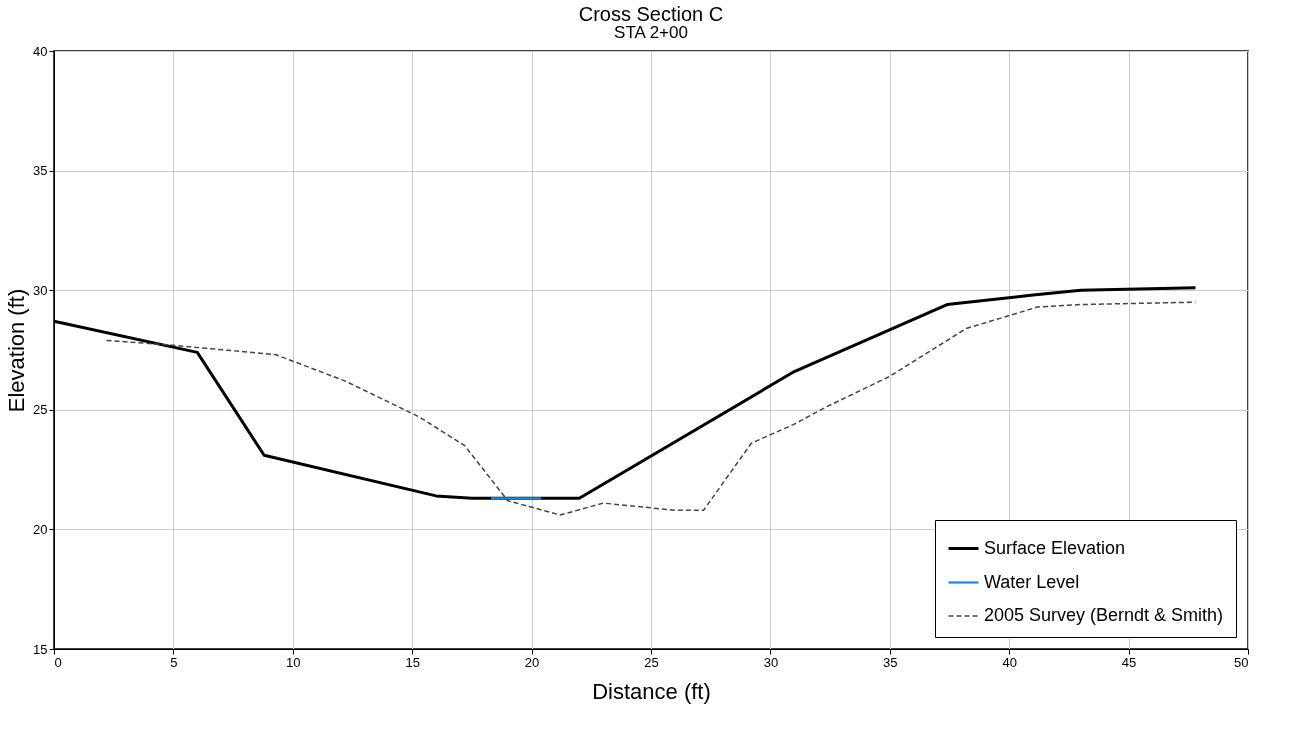 The height and width of the screenshot is (731, 1293). Describe the element at coordinates (651, 662) in the screenshot. I see `x-tick-label: 25` at that location.